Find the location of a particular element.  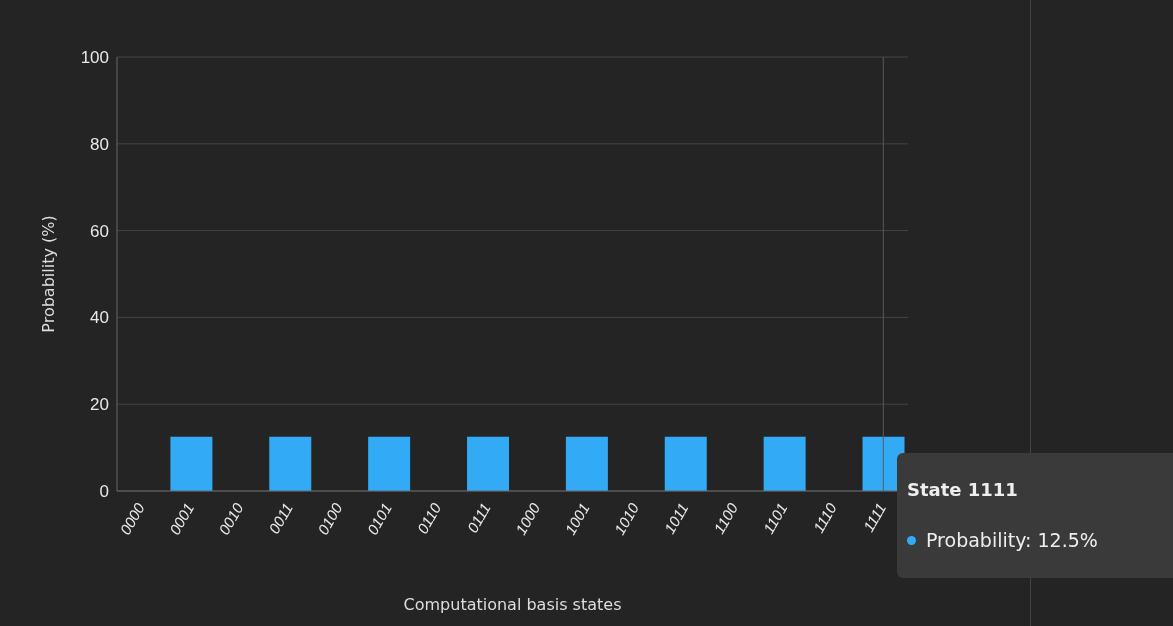

y-tick-label: 80 is located at coordinates (99, 144).